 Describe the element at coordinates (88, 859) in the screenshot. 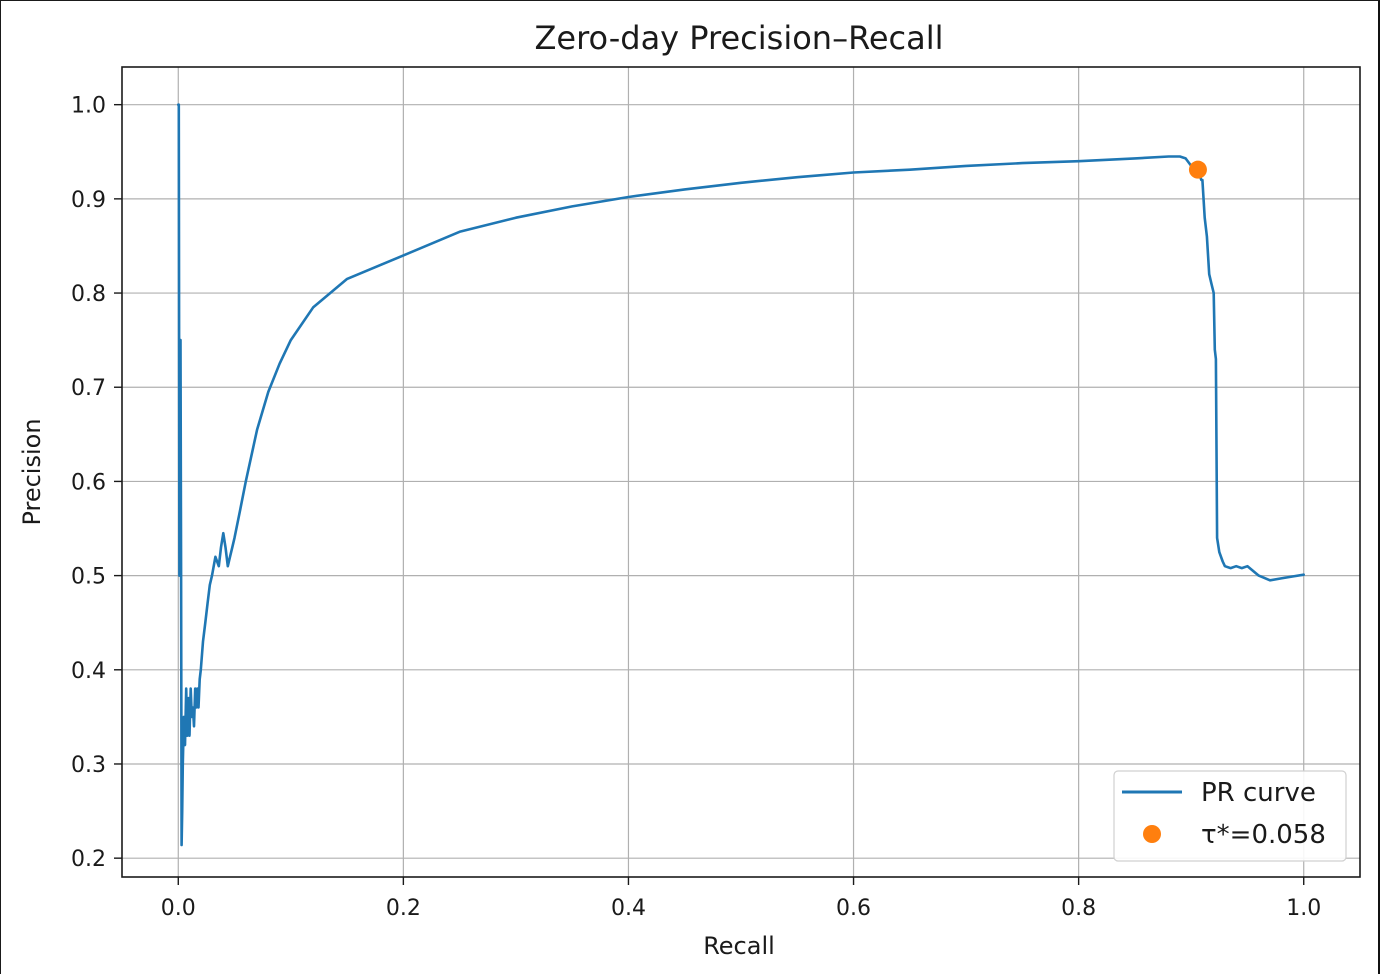

I see `y-tick-label: 0.2` at that location.